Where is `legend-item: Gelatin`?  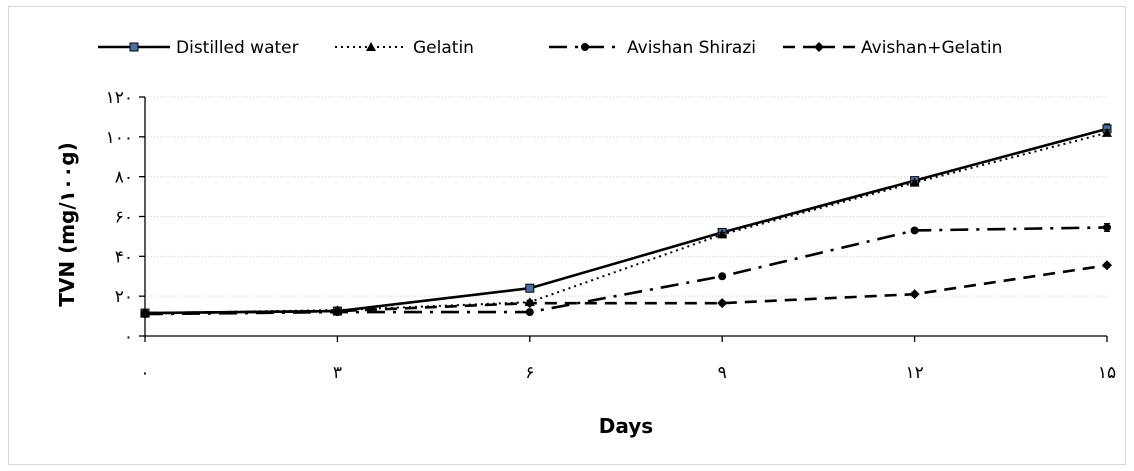
legend-item: Gelatin is located at coordinates (404, 48).